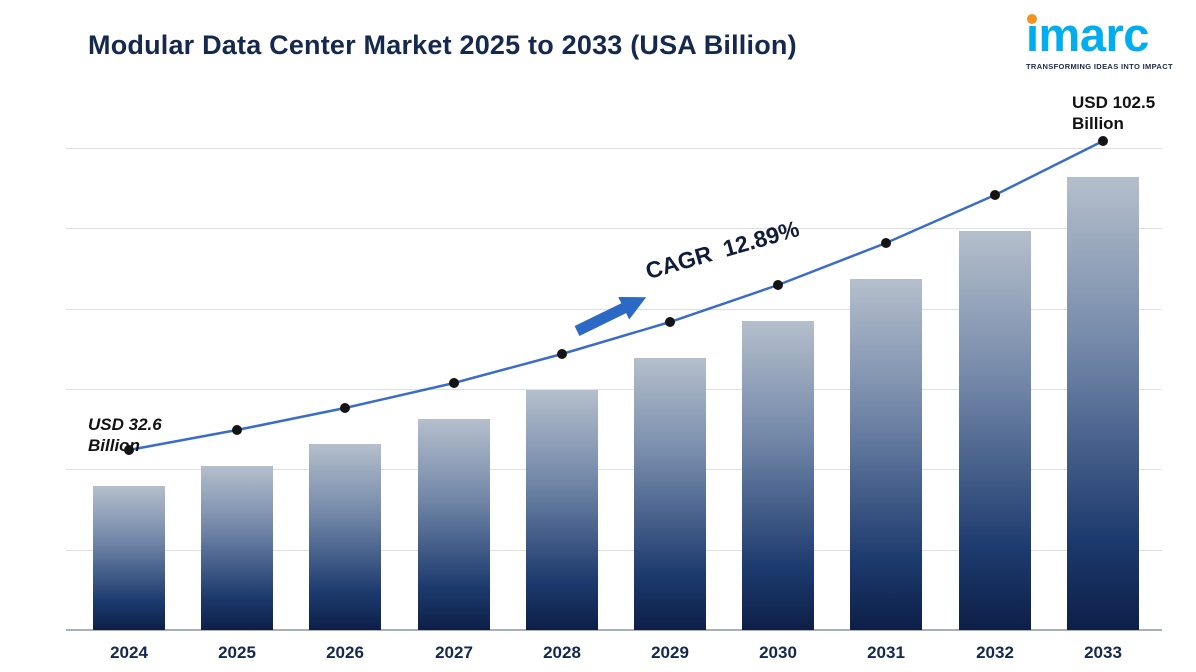 The width and height of the screenshot is (1196, 672). I want to click on imarc-logo-text: imarc, so click(1087, 34).